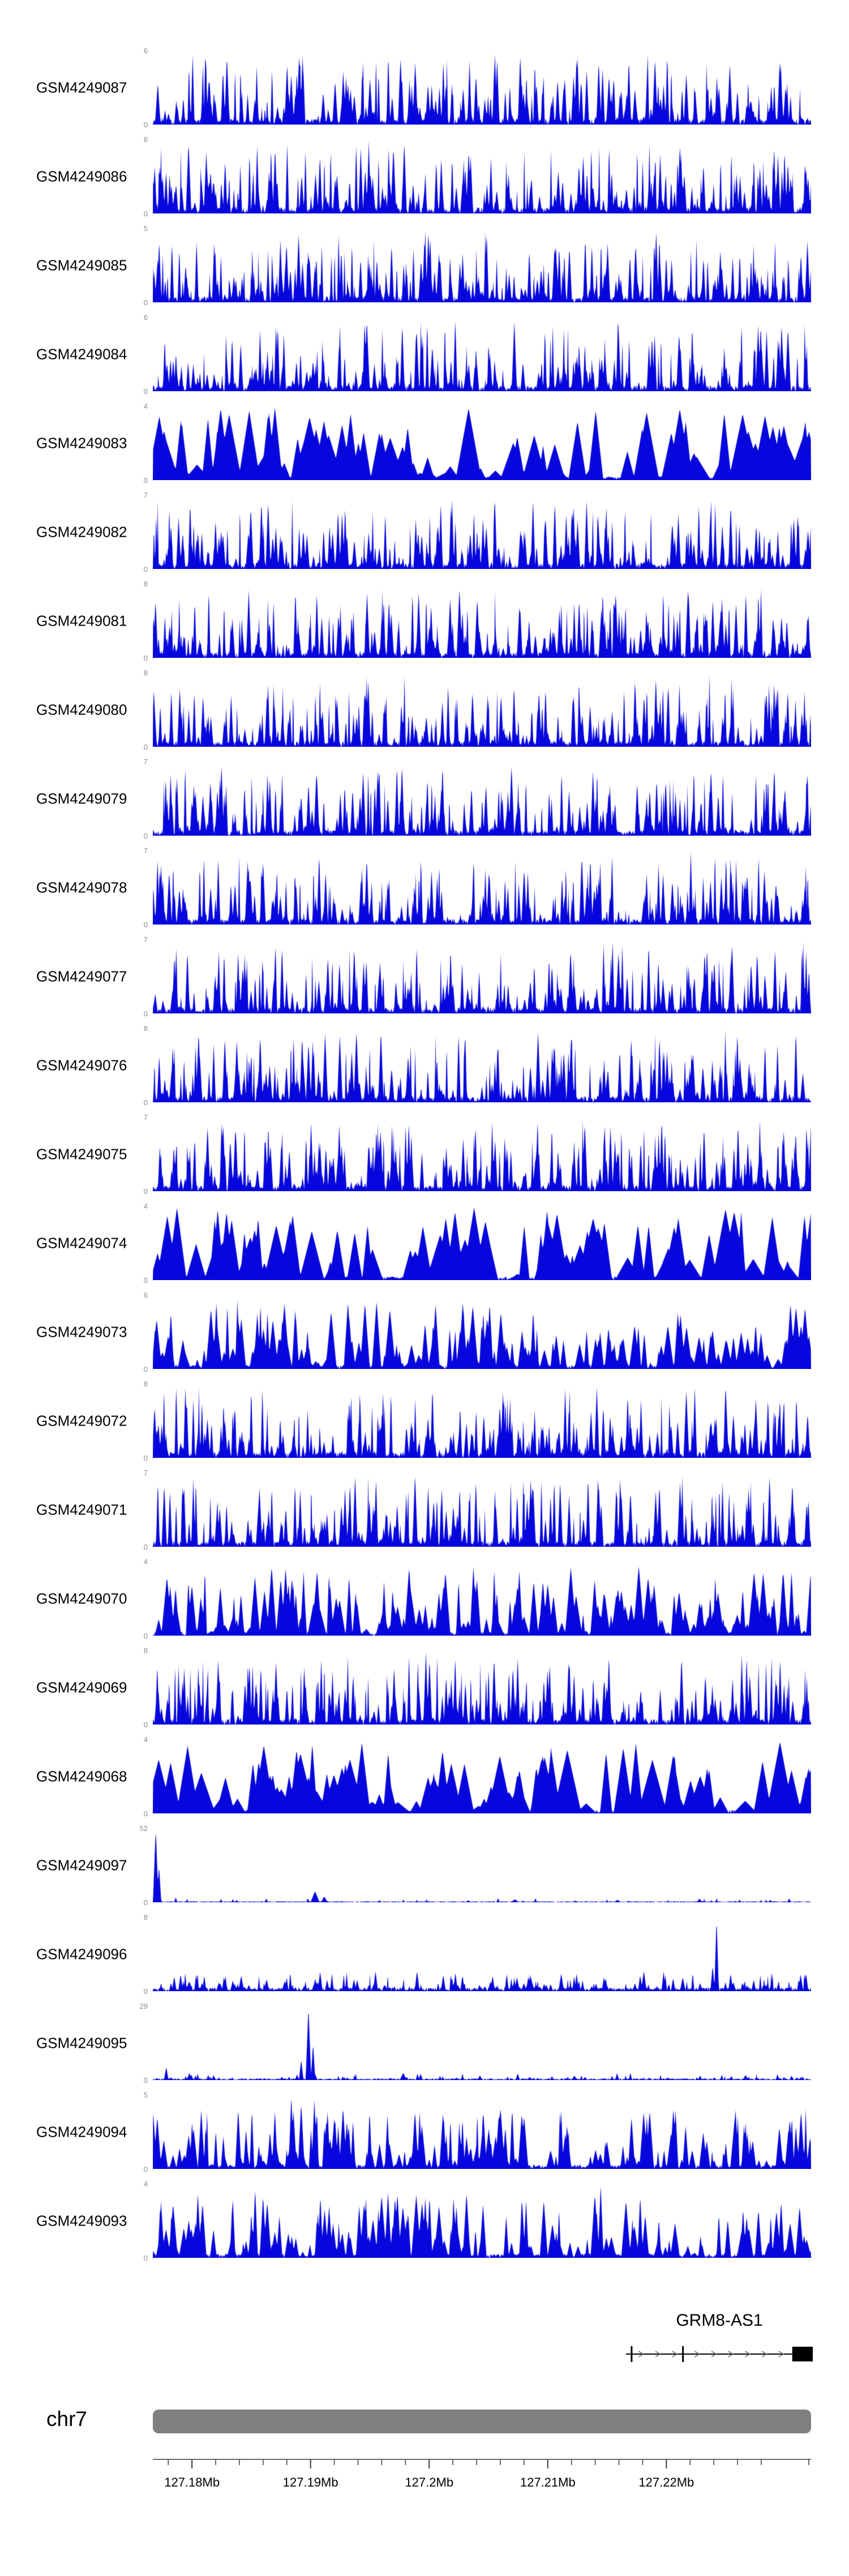  What do you see at coordinates (81, 1154) in the screenshot?
I see `track-label: GSM4249075` at bounding box center [81, 1154].